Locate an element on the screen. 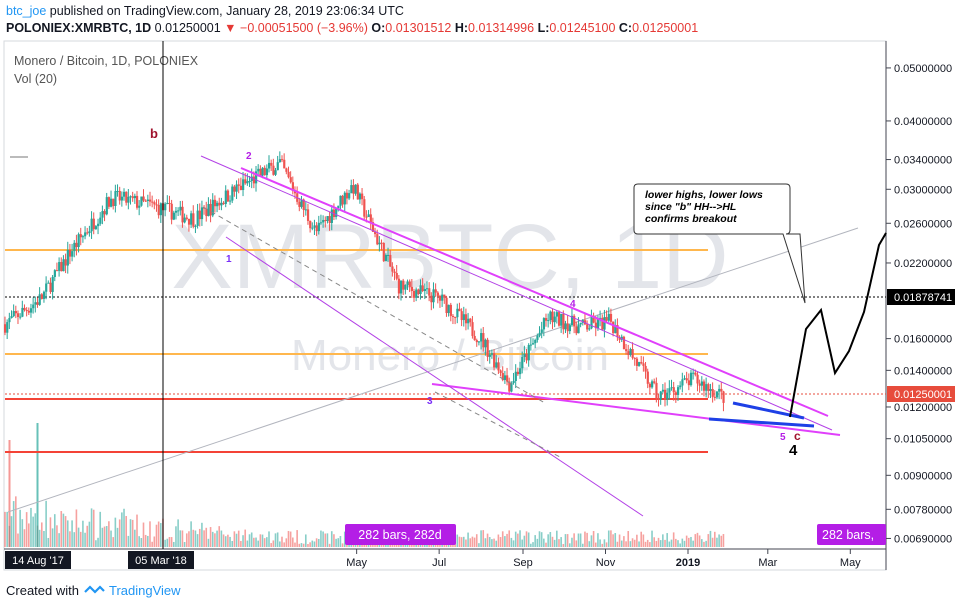 The image size is (968, 610). change-arrow: ▼ is located at coordinates (230, 28).